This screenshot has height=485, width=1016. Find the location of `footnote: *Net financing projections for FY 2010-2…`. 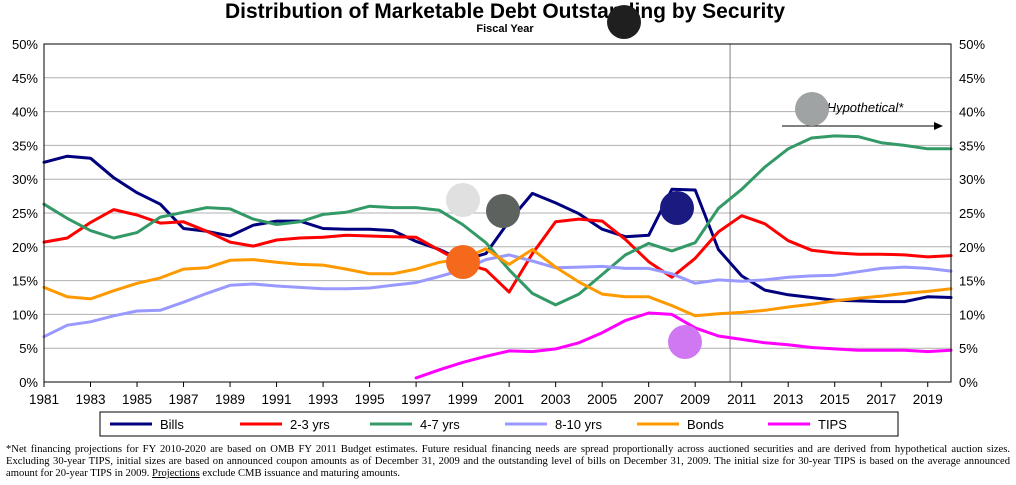

footnote: *Net financing projections for FY 2010-2… is located at coordinates (508, 462).